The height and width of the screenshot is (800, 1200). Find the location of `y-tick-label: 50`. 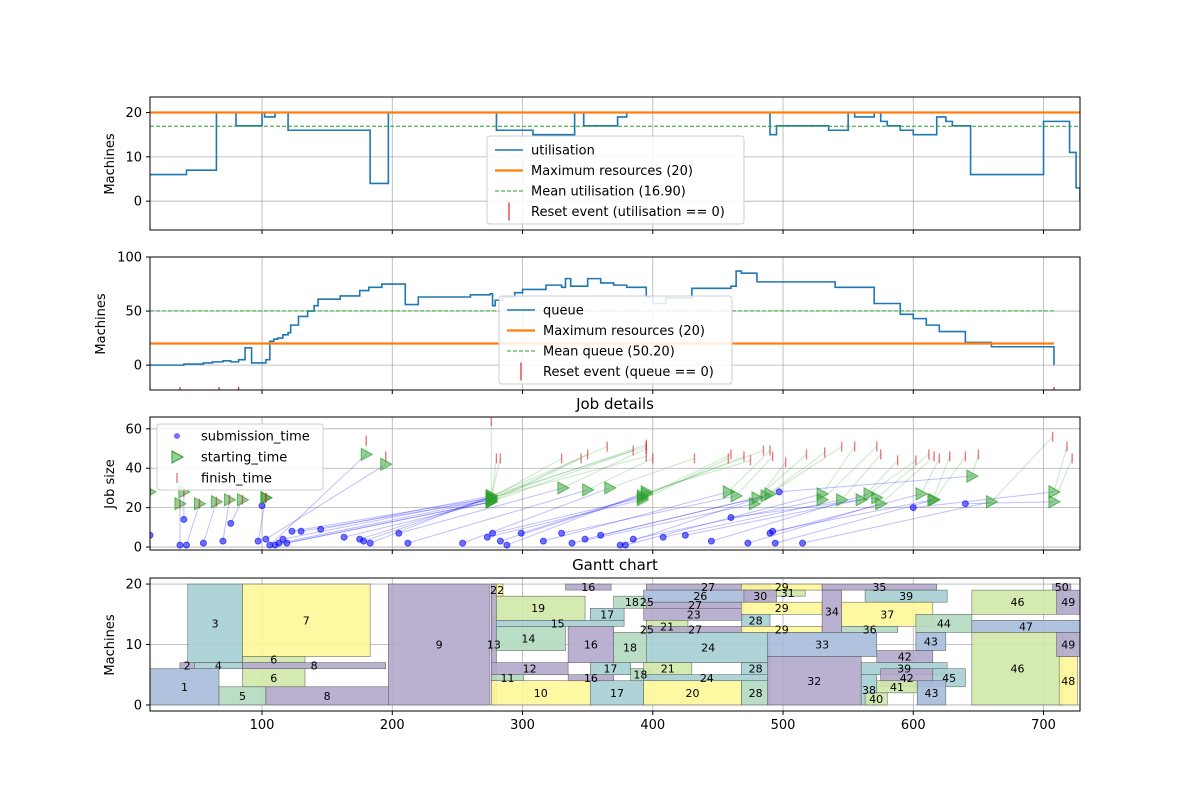

y-tick-label: 50 is located at coordinates (133, 312).